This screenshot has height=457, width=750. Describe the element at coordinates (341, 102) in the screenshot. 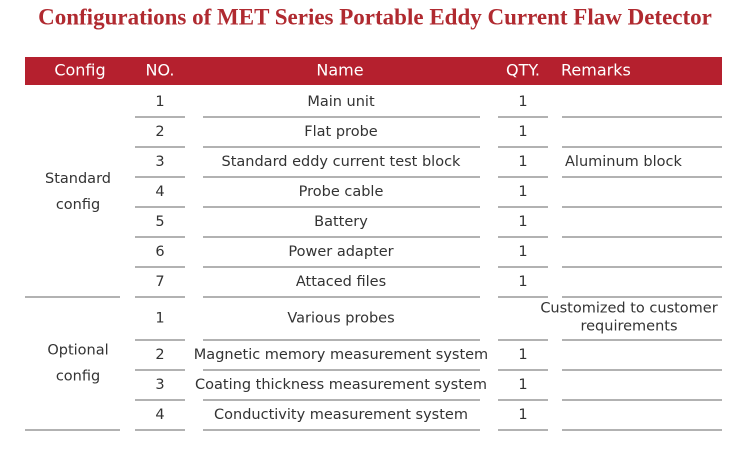

I see `name-cell: Main unit` at that location.